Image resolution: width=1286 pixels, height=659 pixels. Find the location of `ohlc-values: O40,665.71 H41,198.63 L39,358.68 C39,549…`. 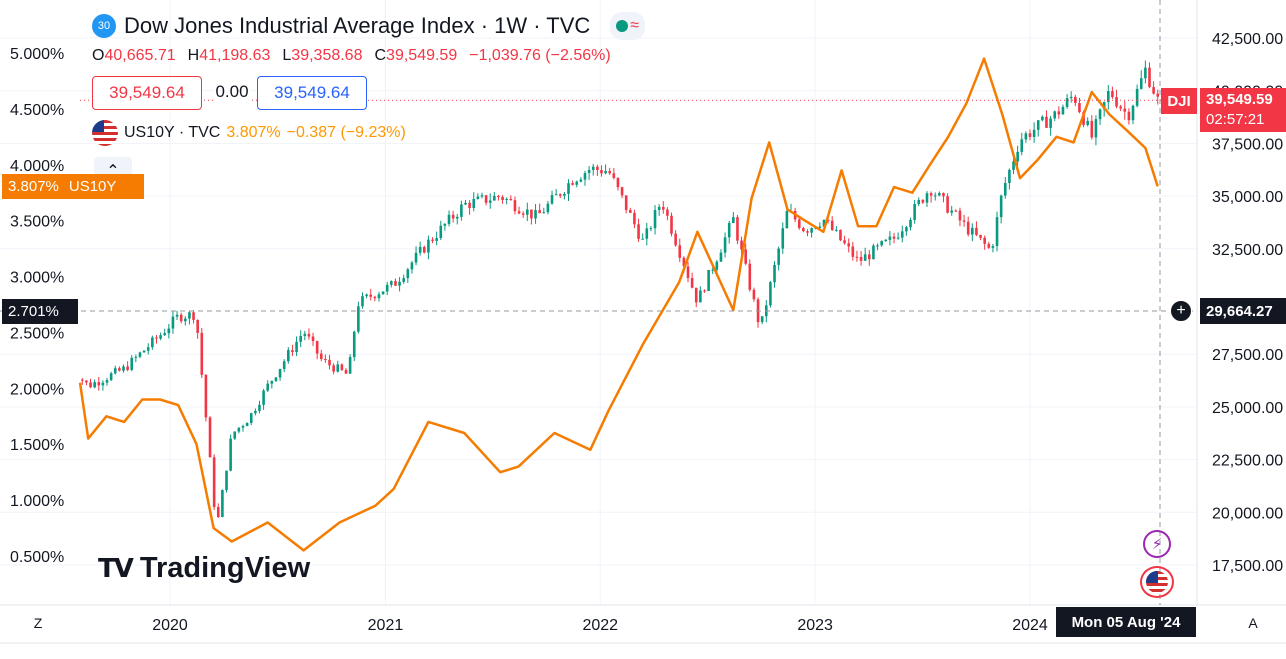

ohlc-values: O40,665.71 H41,198.63 L39,358.68 C39,549… is located at coordinates (368, 56).